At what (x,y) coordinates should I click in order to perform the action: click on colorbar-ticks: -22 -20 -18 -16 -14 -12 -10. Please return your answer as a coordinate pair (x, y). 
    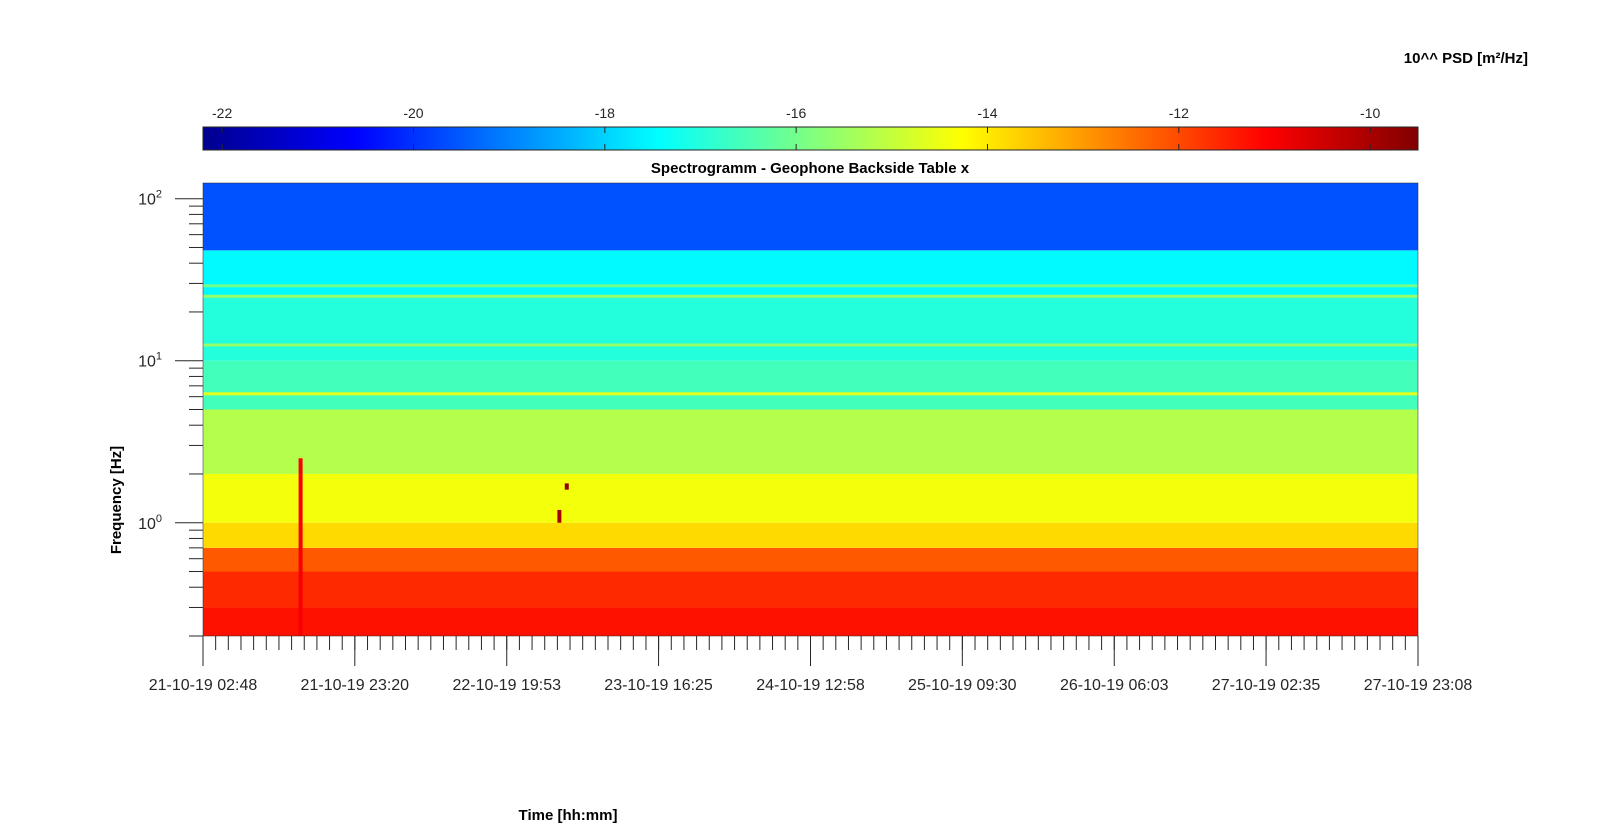
    Looking at the image, I should click on (796, 127).